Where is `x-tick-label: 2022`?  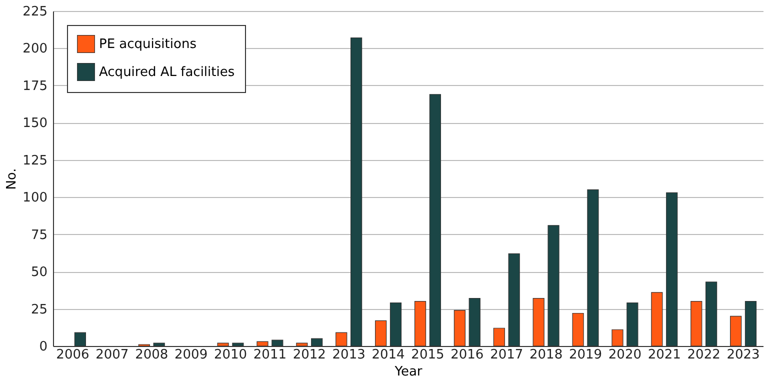 x-tick-label: 2022 is located at coordinates (703, 355).